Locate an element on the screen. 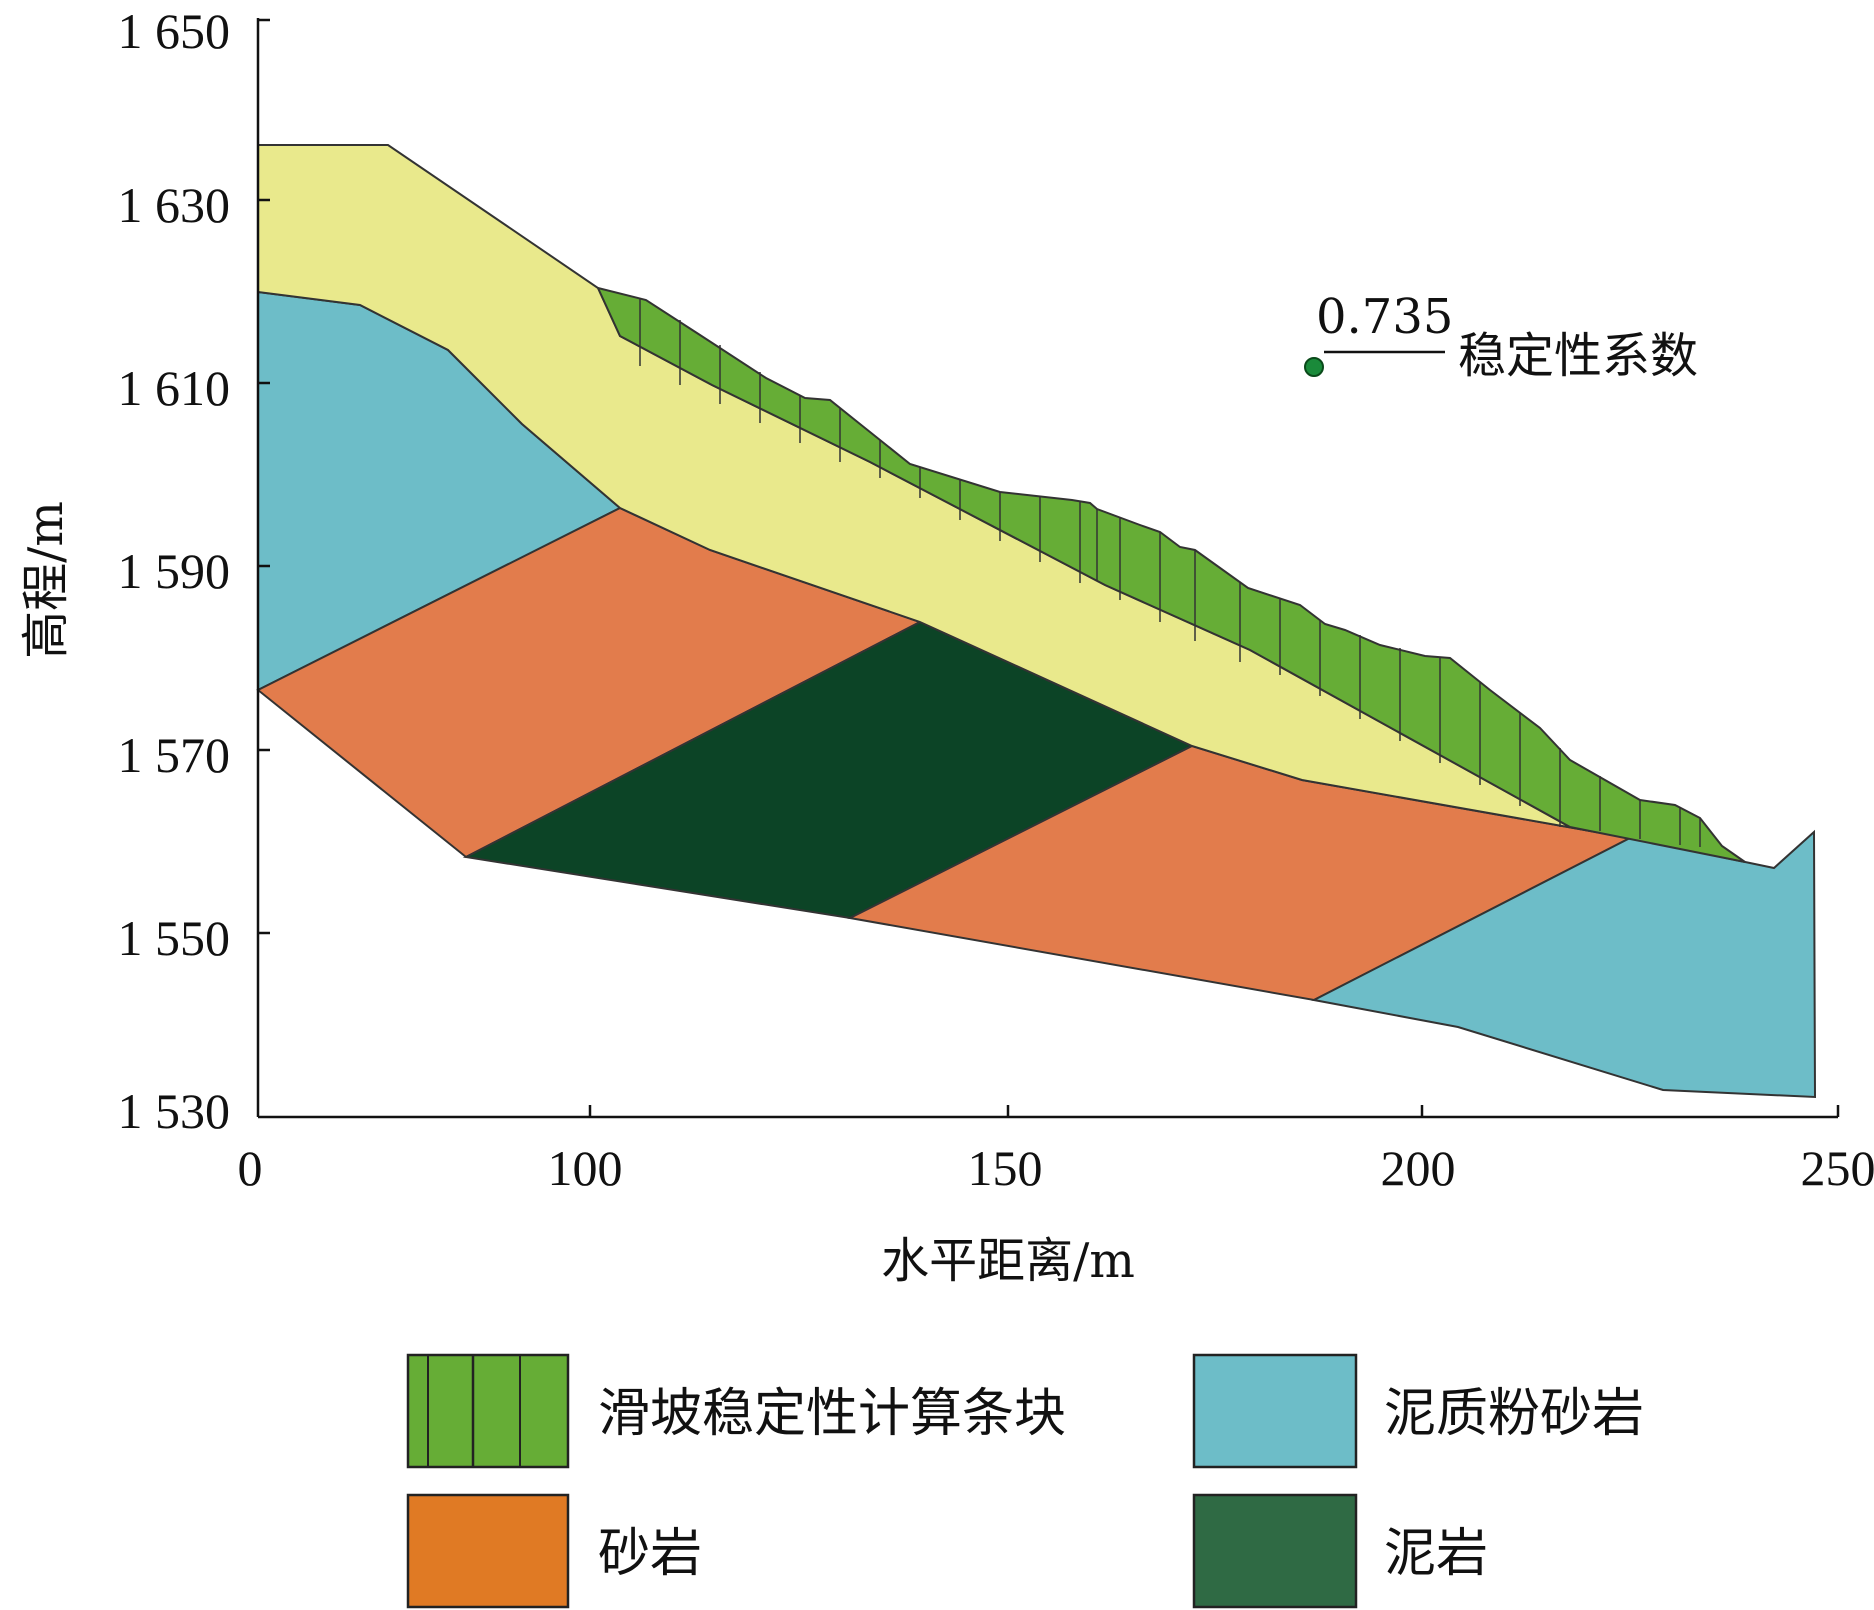 This screenshot has width=1874, height=1610. stability-value: 0.735 is located at coordinates (1384, 317).